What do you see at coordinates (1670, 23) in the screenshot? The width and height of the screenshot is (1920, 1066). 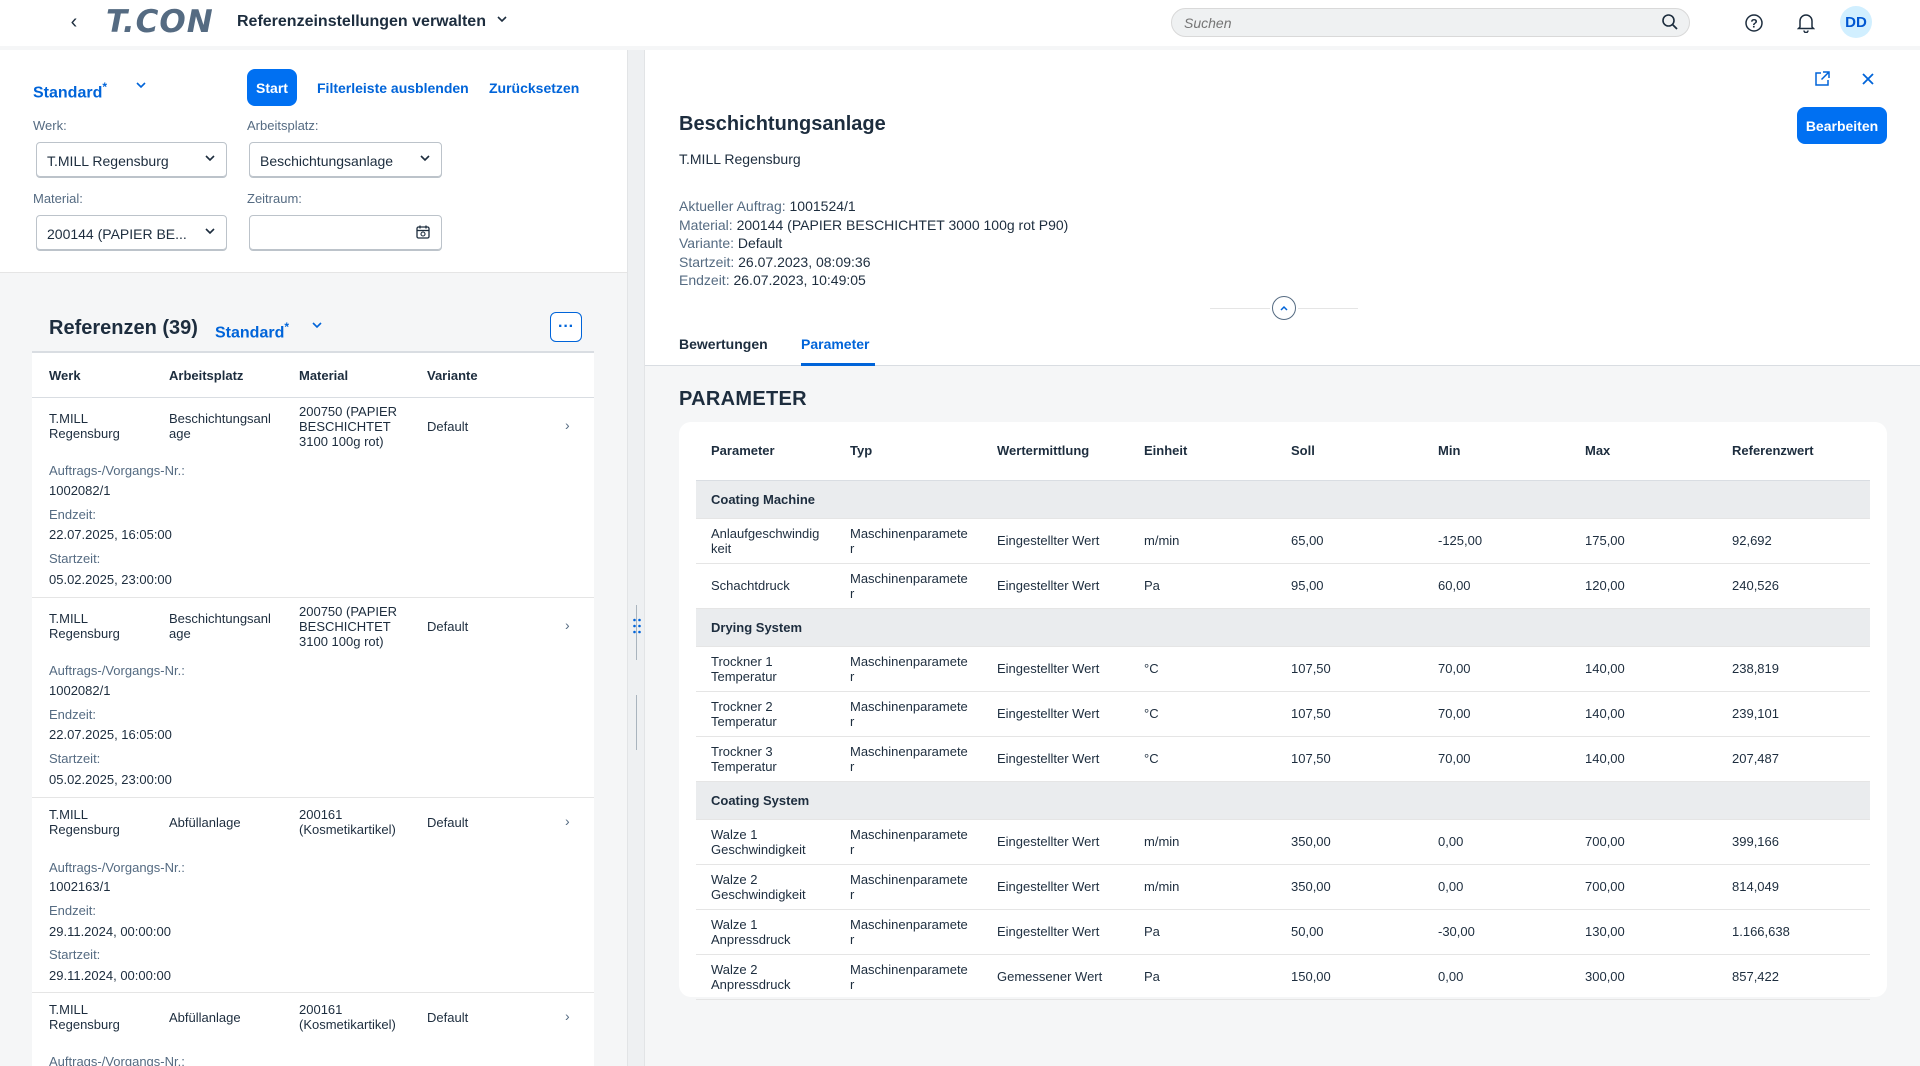 I see `search-icon` at bounding box center [1670, 23].